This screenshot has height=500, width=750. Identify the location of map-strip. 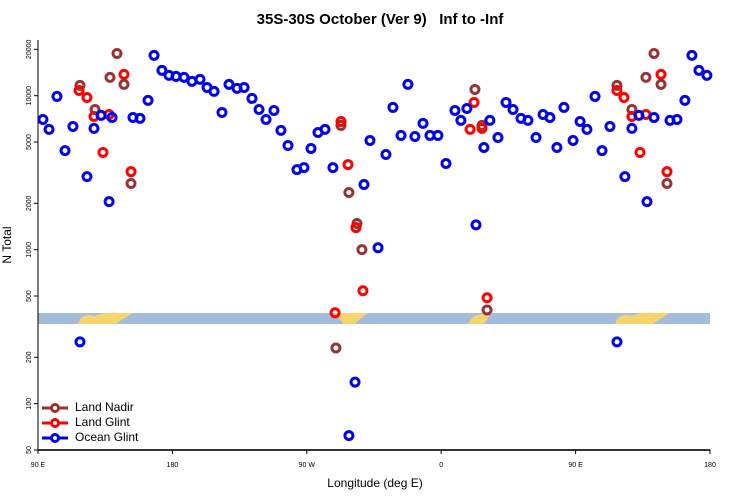
(374, 318).